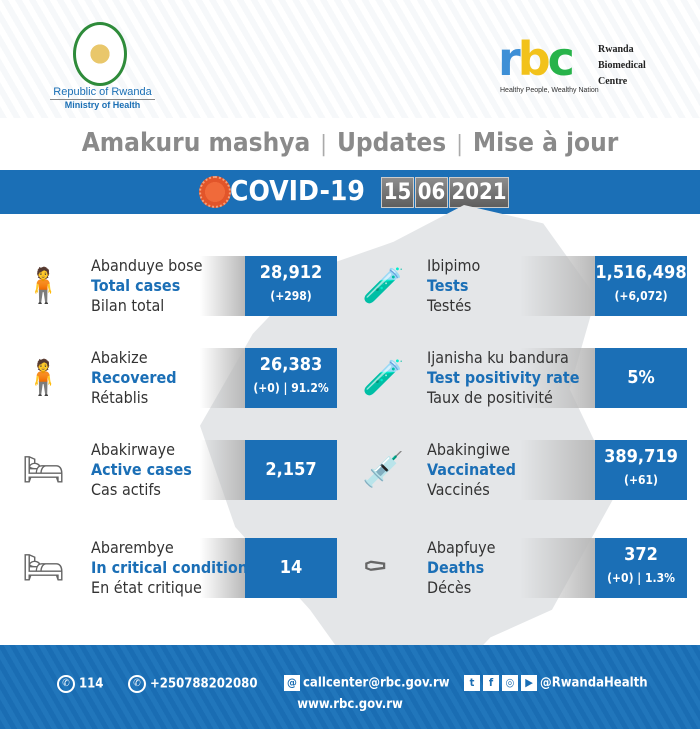  I want to click on whatsapp-phone: ✆ +250788202080, so click(192, 684).